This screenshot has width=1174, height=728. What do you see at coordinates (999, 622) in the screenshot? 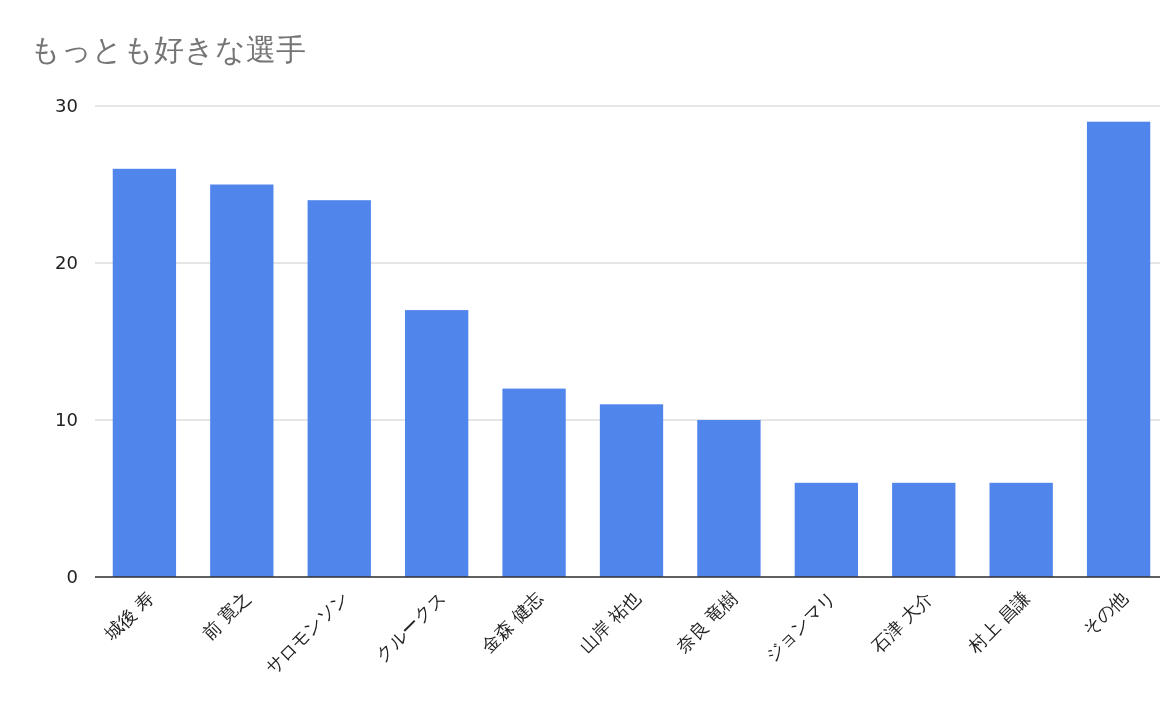
I see `x-tick-label: 村上 昌謙` at bounding box center [999, 622].